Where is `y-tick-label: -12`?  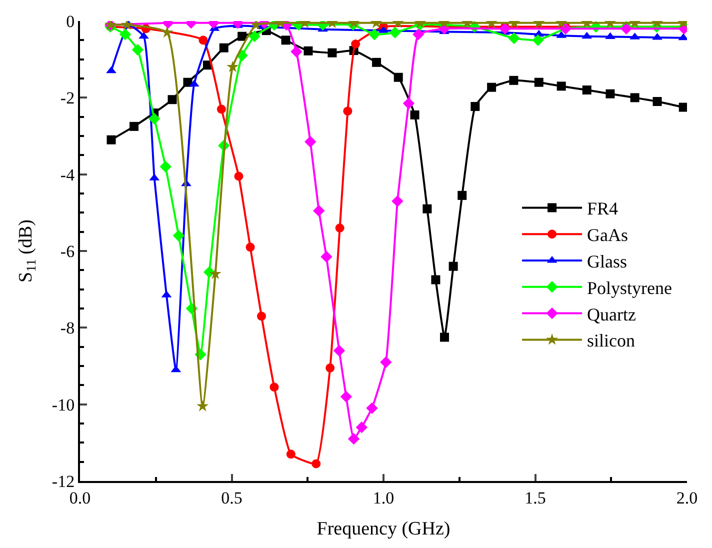
y-tick-label: -12 is located at coordinates (63, 481).